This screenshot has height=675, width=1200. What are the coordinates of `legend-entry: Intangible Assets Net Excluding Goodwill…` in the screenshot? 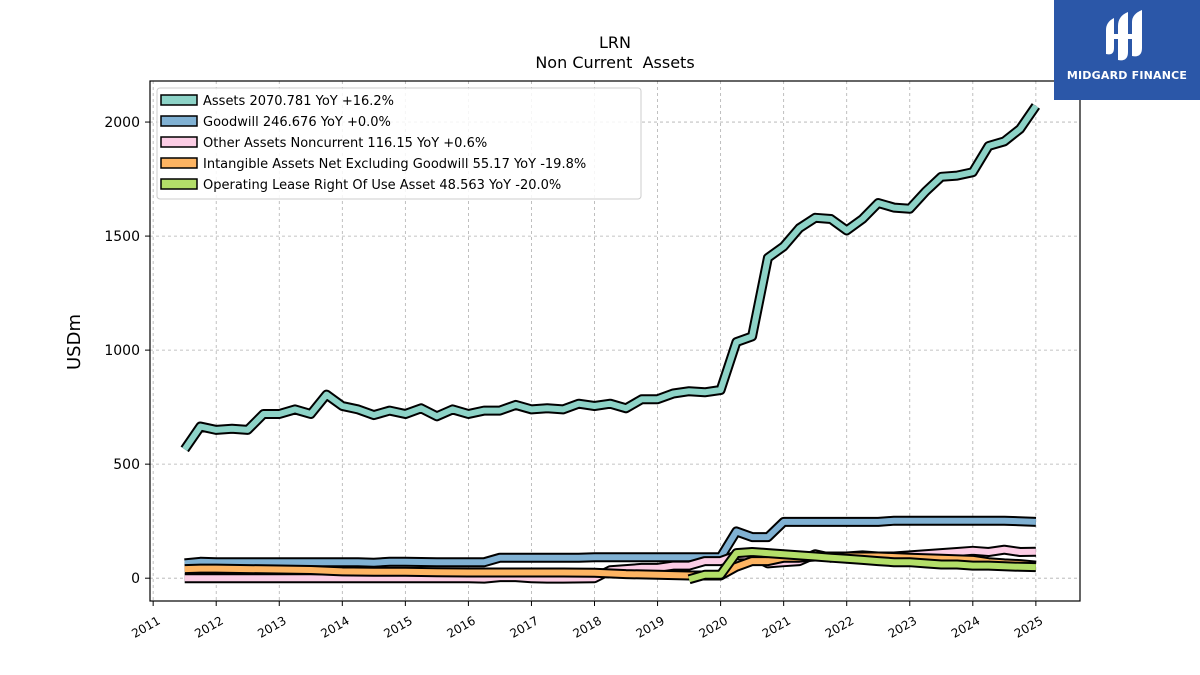 It's located at (394, 164).